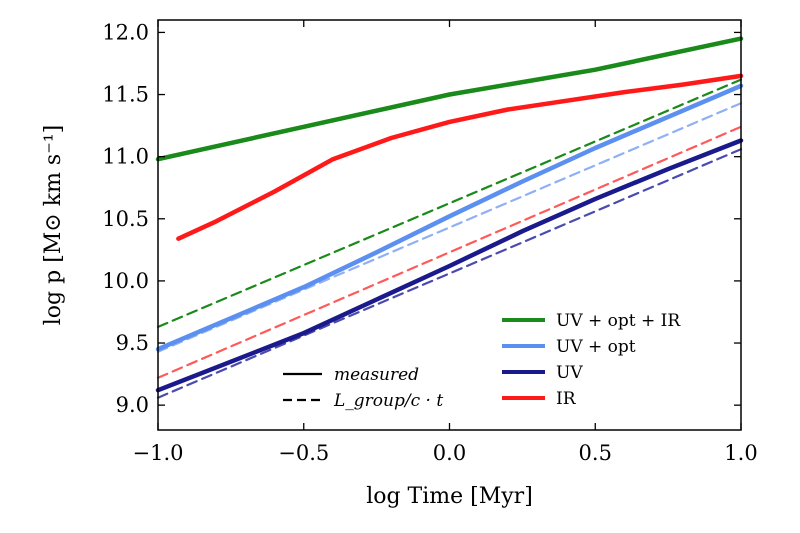 Image resolution: width=800 pixels, height=533 pixels. I want to click on x-tick-label: −0.5, so click(303, 453).